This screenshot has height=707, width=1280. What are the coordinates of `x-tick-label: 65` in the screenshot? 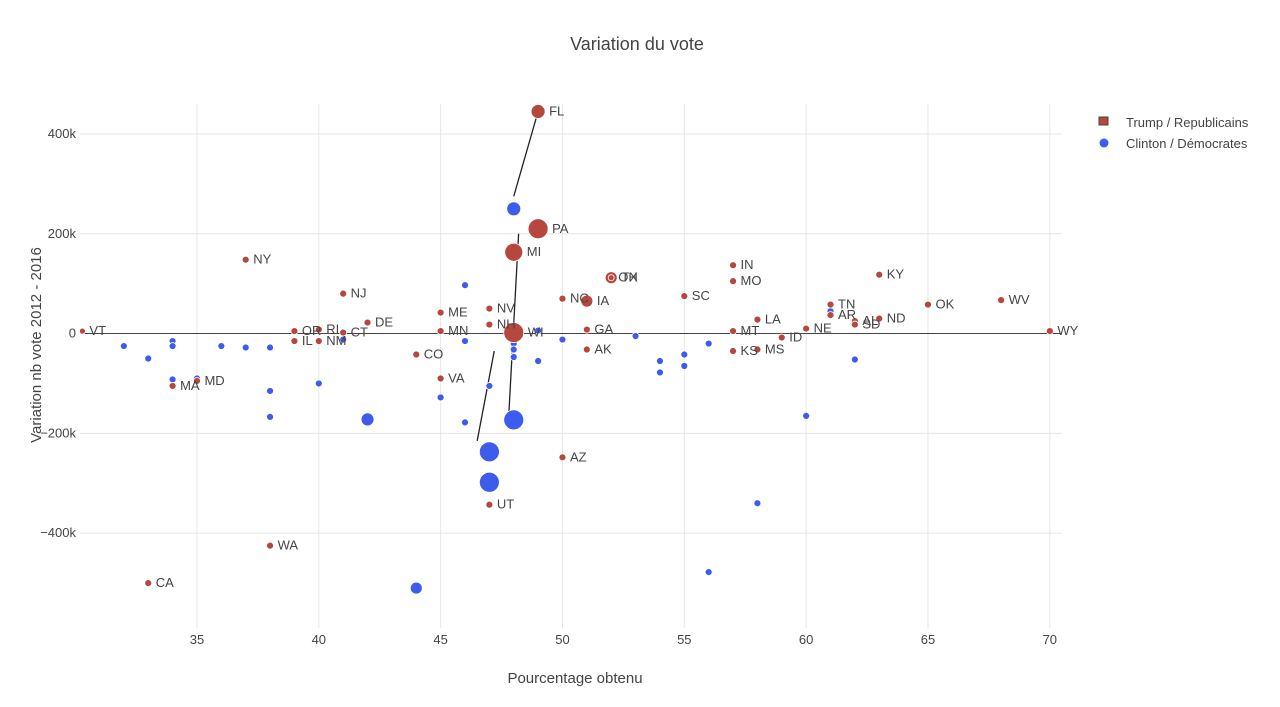 It's located at (928, 639).